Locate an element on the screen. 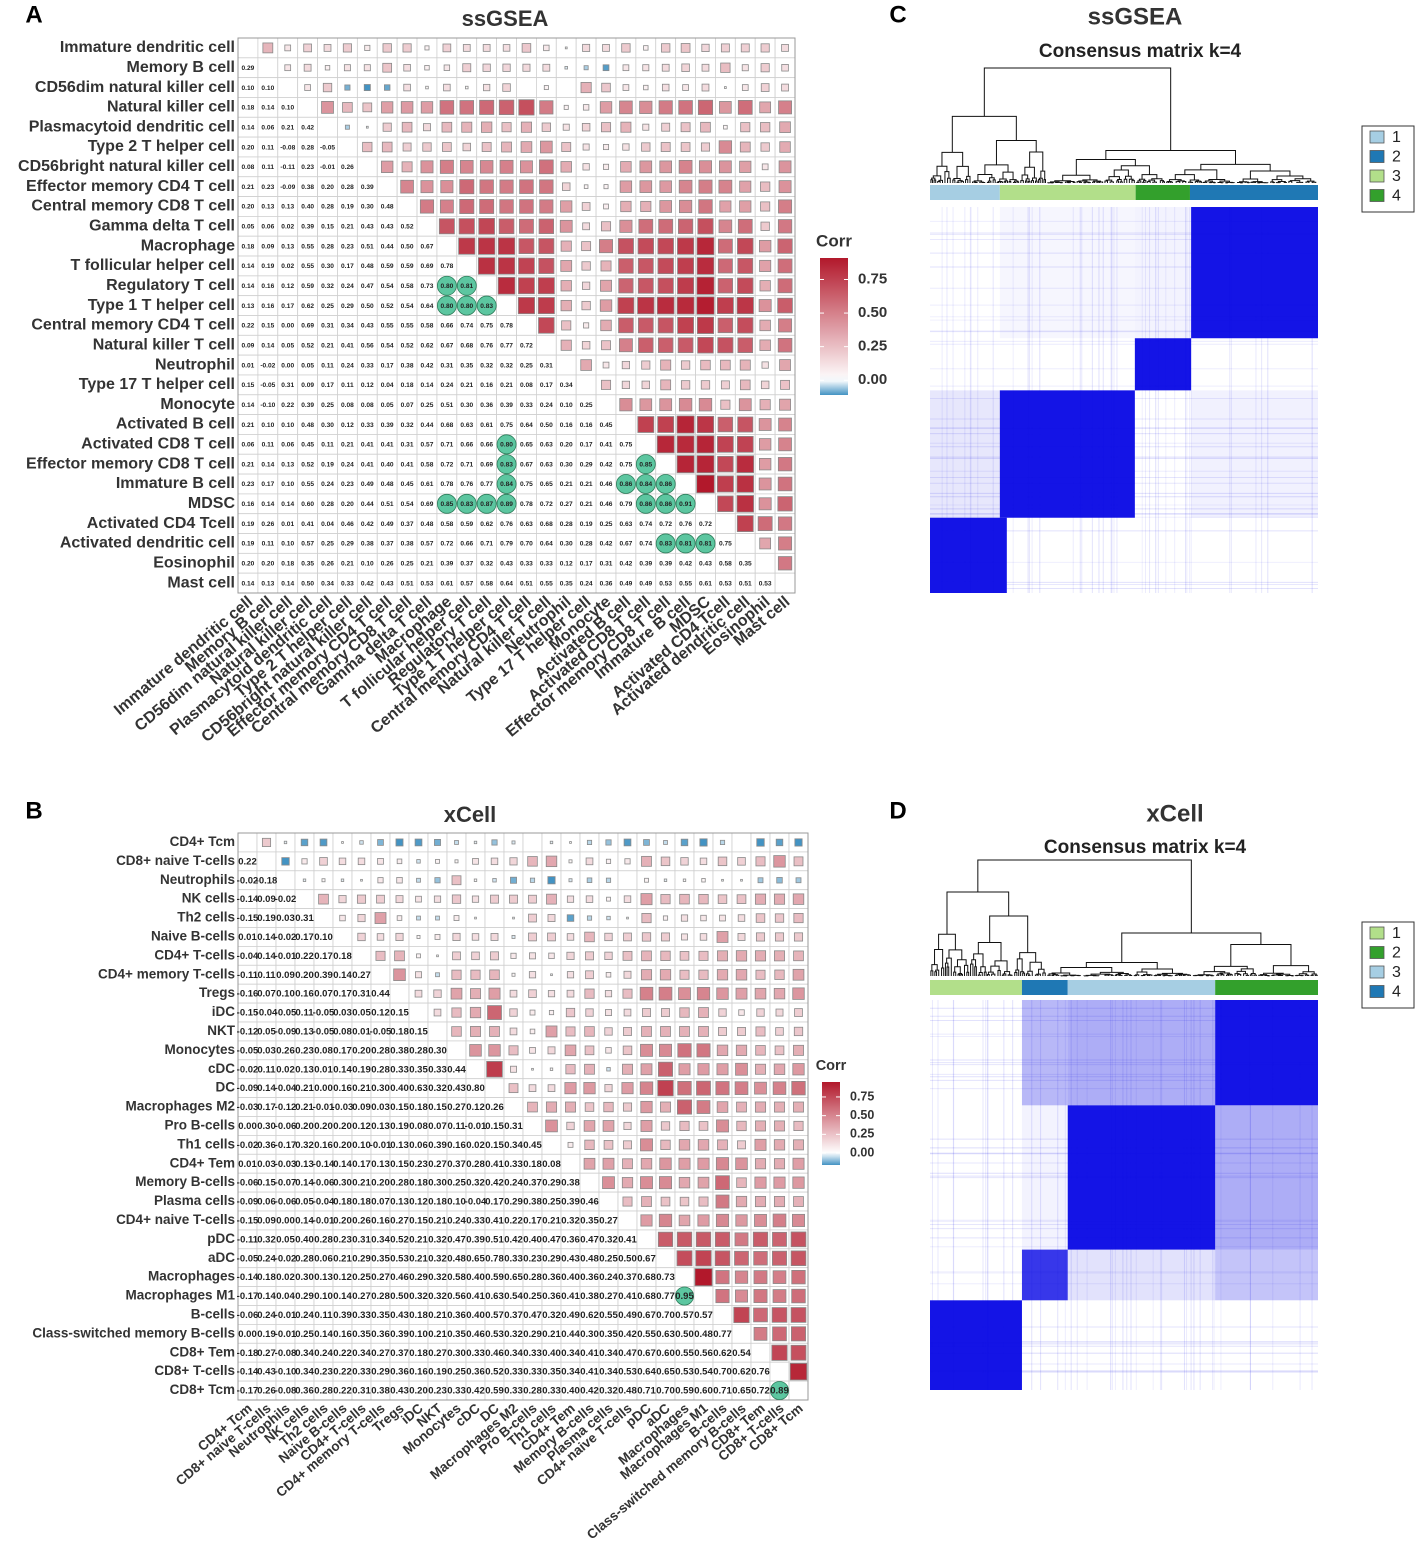 This screenshot has height=1567, width=1418. row-label: DC is located at coordinates (226, 1087).